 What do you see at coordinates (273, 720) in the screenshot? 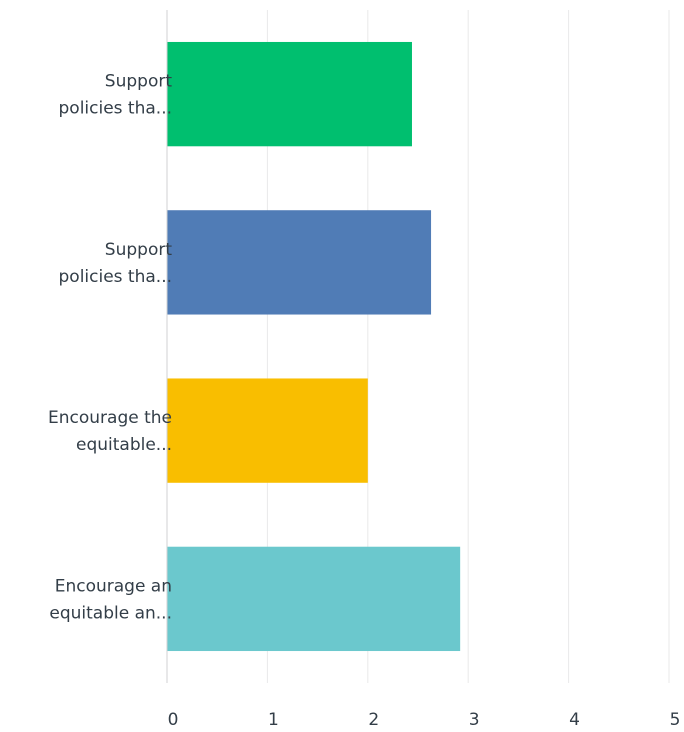
I see `x-tick-label: 1` at bounding box center [273, 720].